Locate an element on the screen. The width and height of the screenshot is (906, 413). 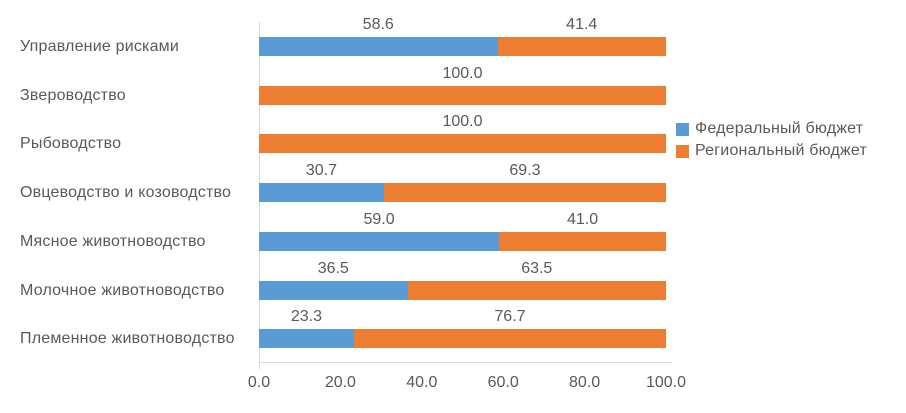
x-axis-tick-label: 100.0 is located at coordinates (666, 382).